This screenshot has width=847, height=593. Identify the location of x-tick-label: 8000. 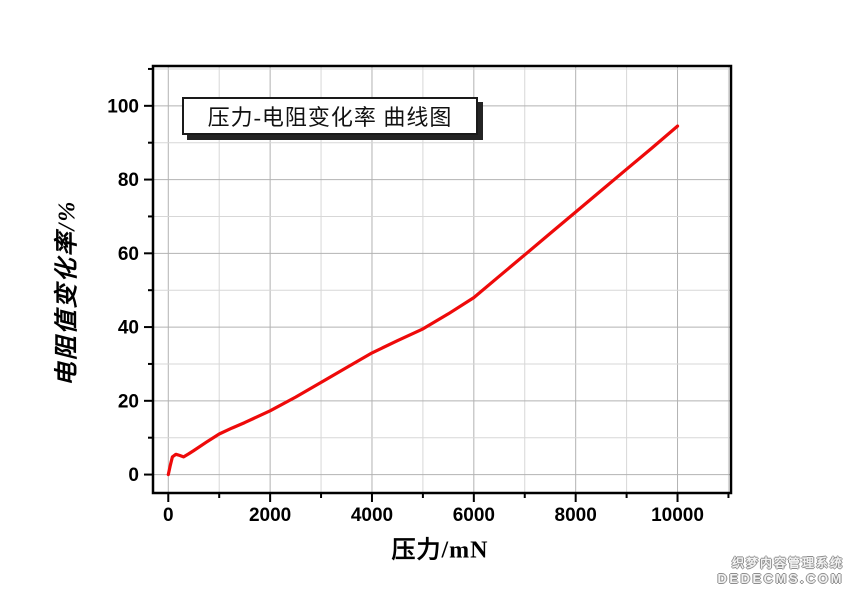
(576, 515).